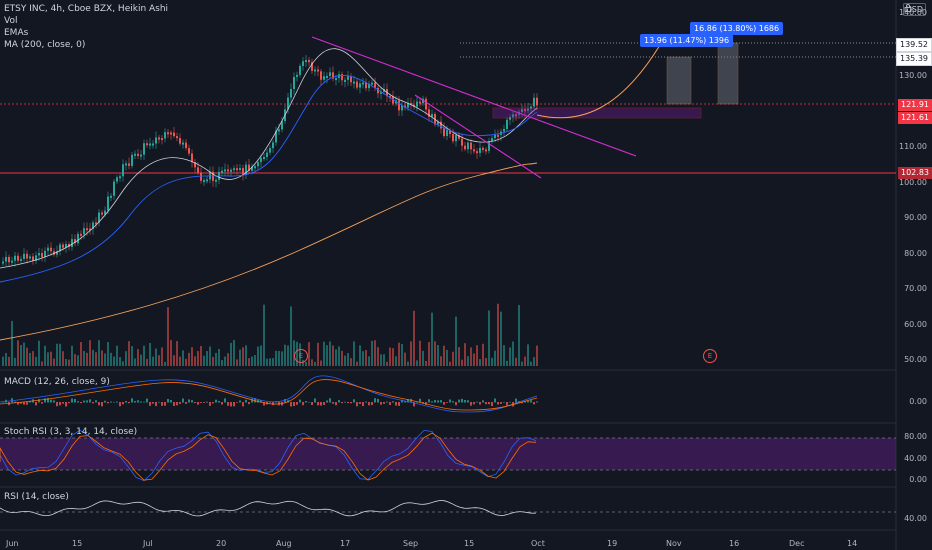 The width and height of the screenshot is (932, 550). I want to click on symbol-title: ETSY INC, 4h, Cboe BZX, Heikin Ashi, so click(86, 9).